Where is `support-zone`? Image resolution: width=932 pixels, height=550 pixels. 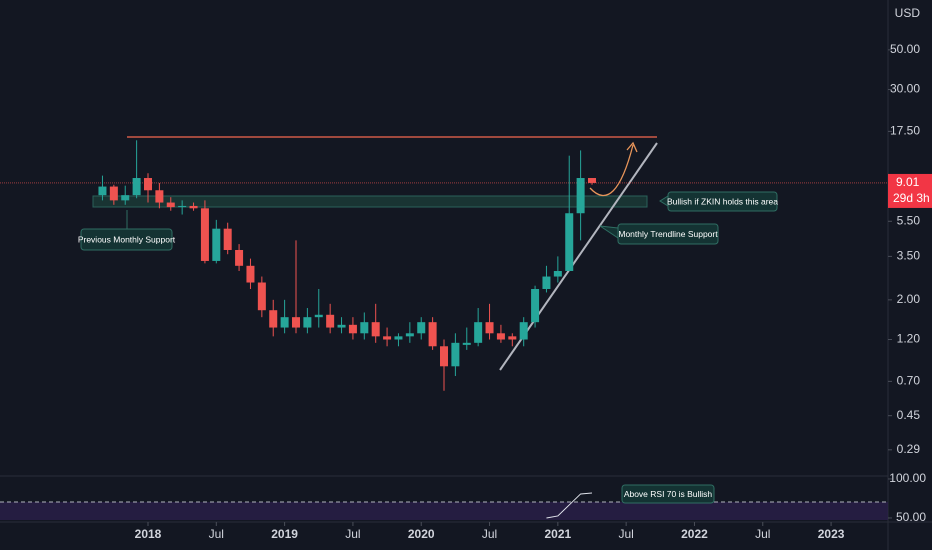
support-zone is located at coordinates (370, 201).